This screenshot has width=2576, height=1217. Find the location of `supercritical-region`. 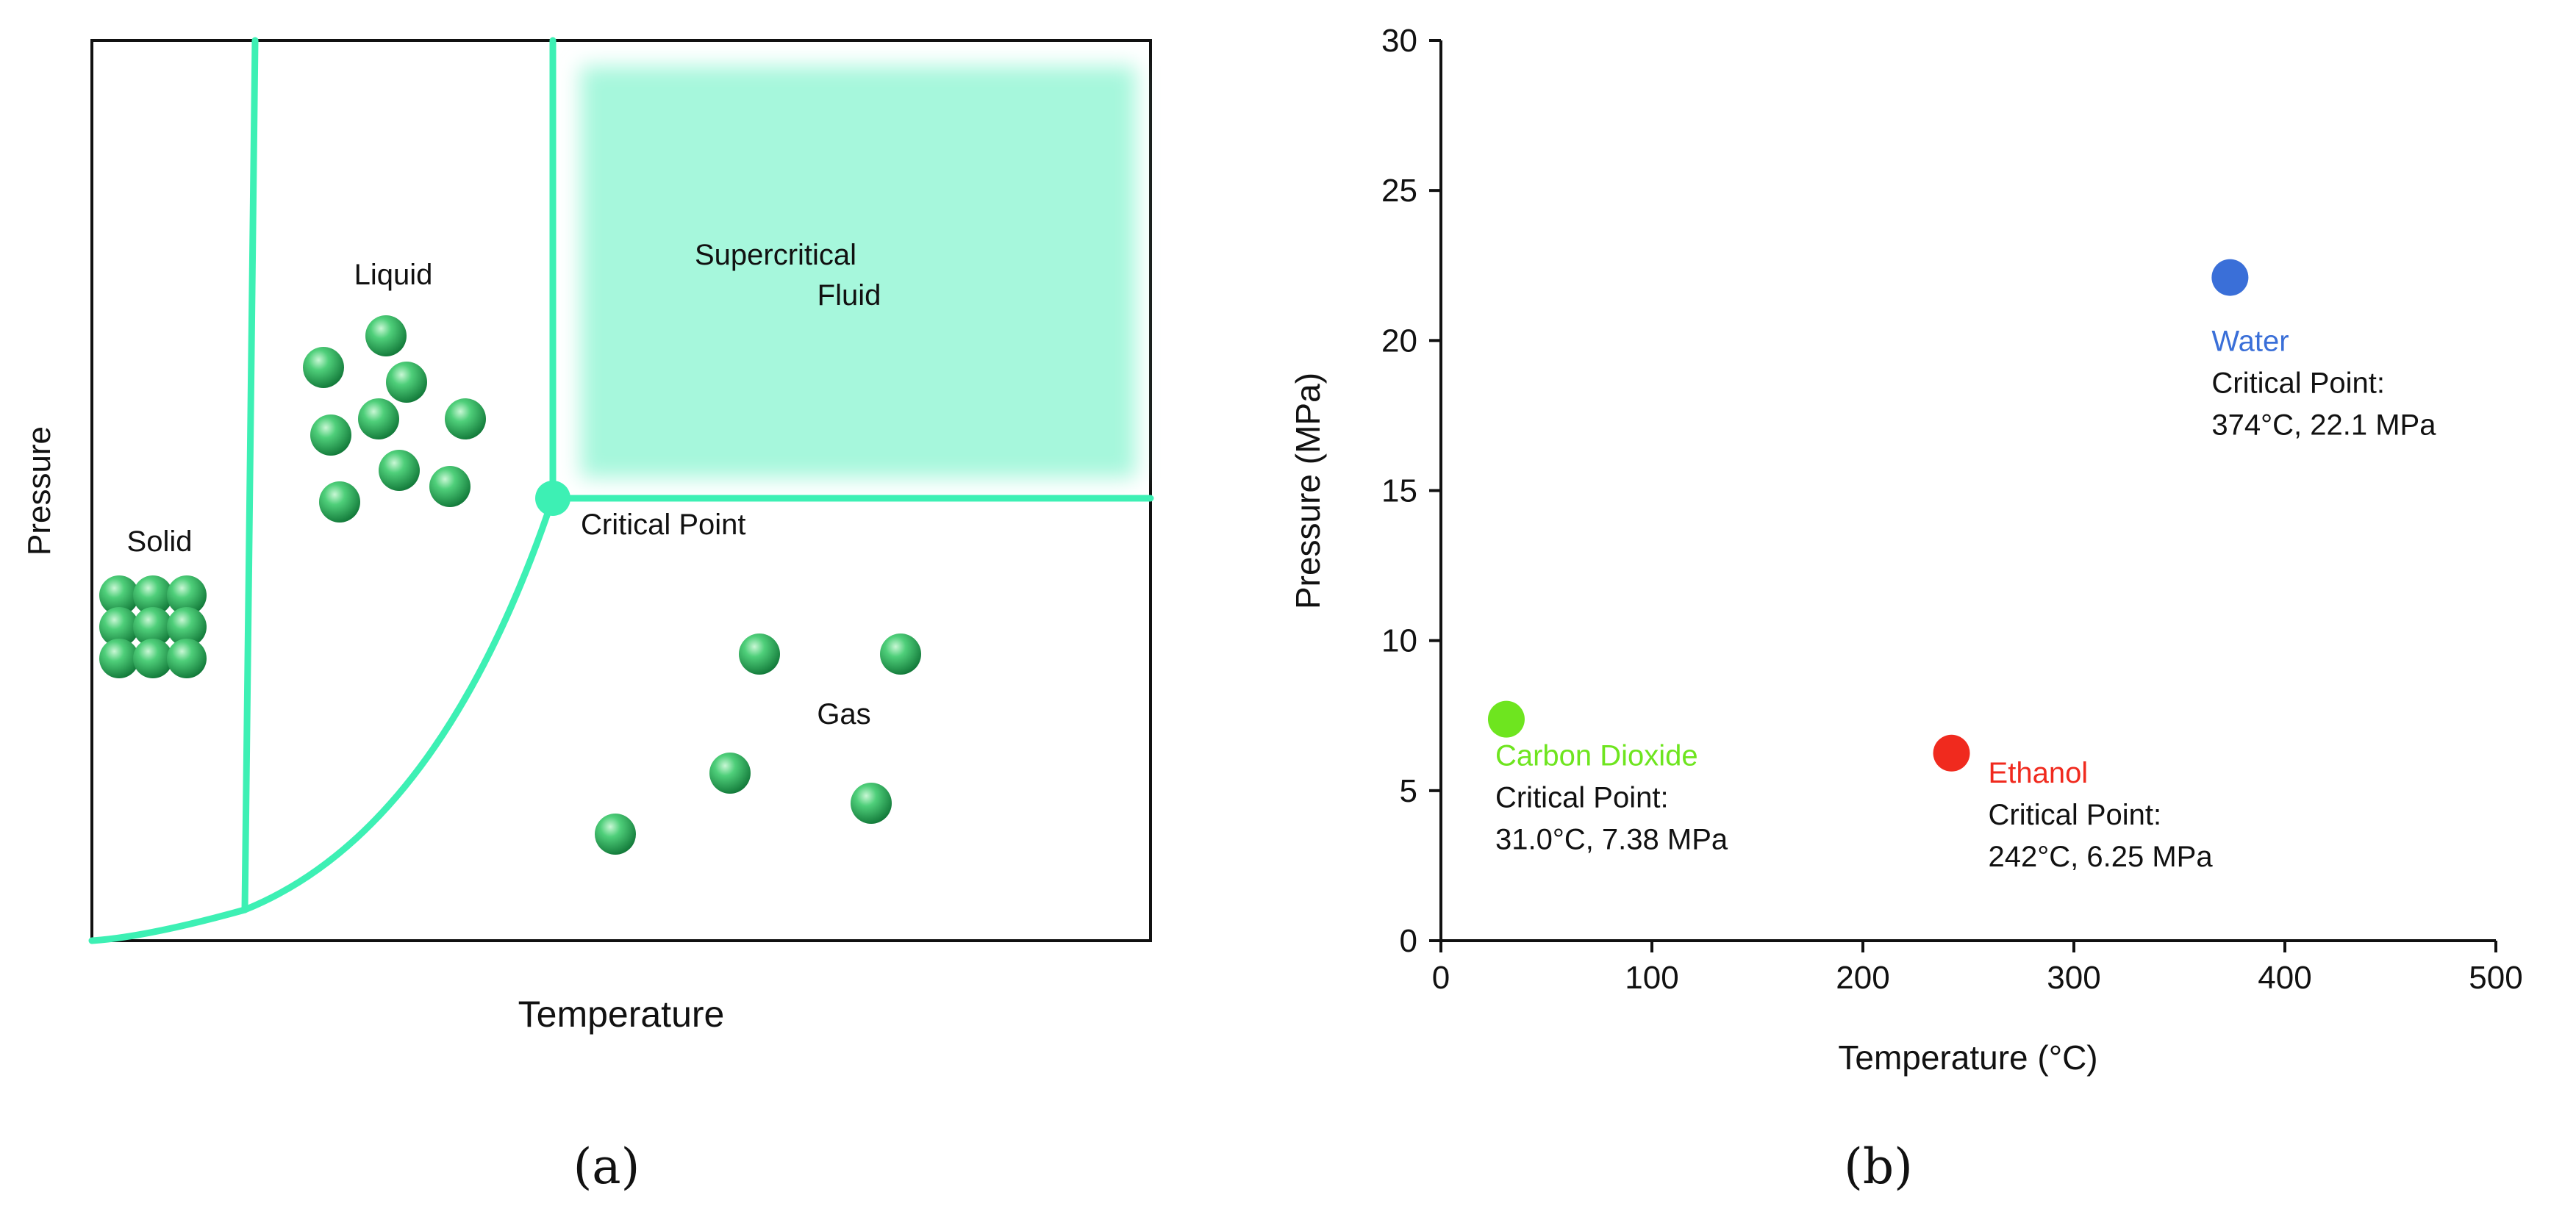

supercritical-region is located at coordinates (858, 272).